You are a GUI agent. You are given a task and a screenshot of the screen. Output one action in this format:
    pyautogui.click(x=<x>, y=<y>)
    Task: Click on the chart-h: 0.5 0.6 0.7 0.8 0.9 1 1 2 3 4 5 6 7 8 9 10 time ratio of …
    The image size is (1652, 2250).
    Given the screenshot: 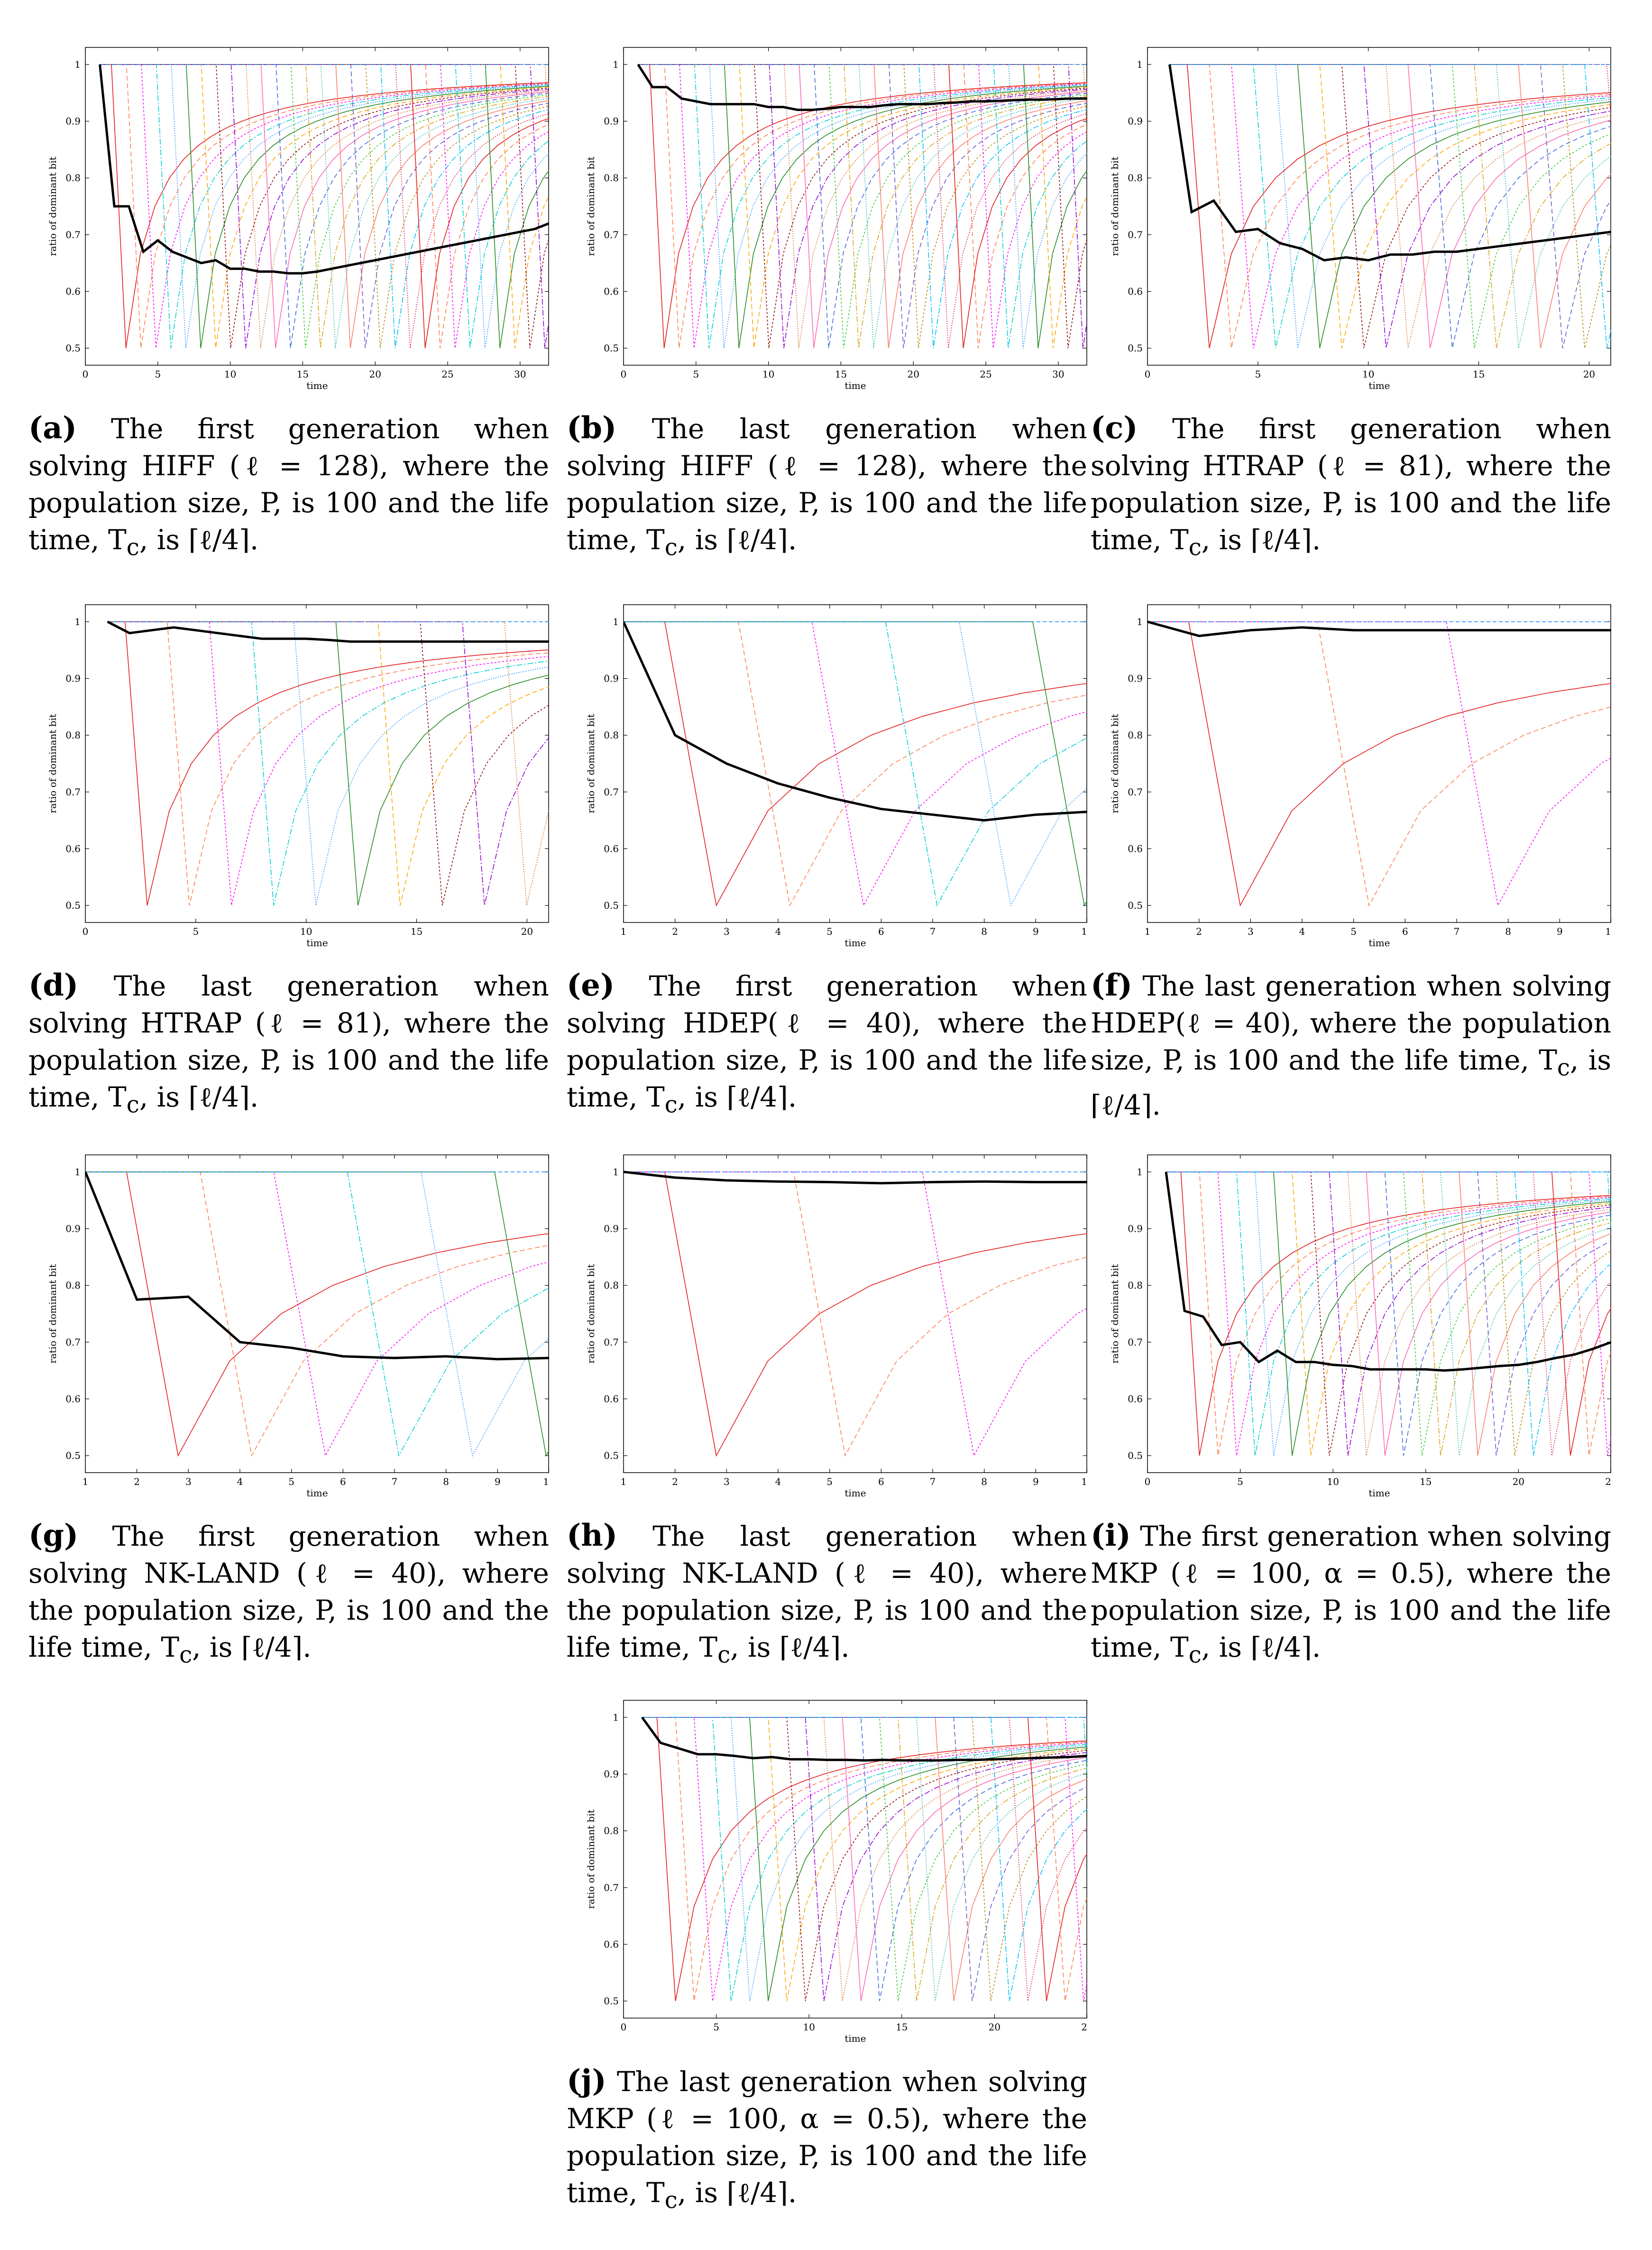 What is the action you would take?
    pyautogui.click(x=836, y=1326)
    